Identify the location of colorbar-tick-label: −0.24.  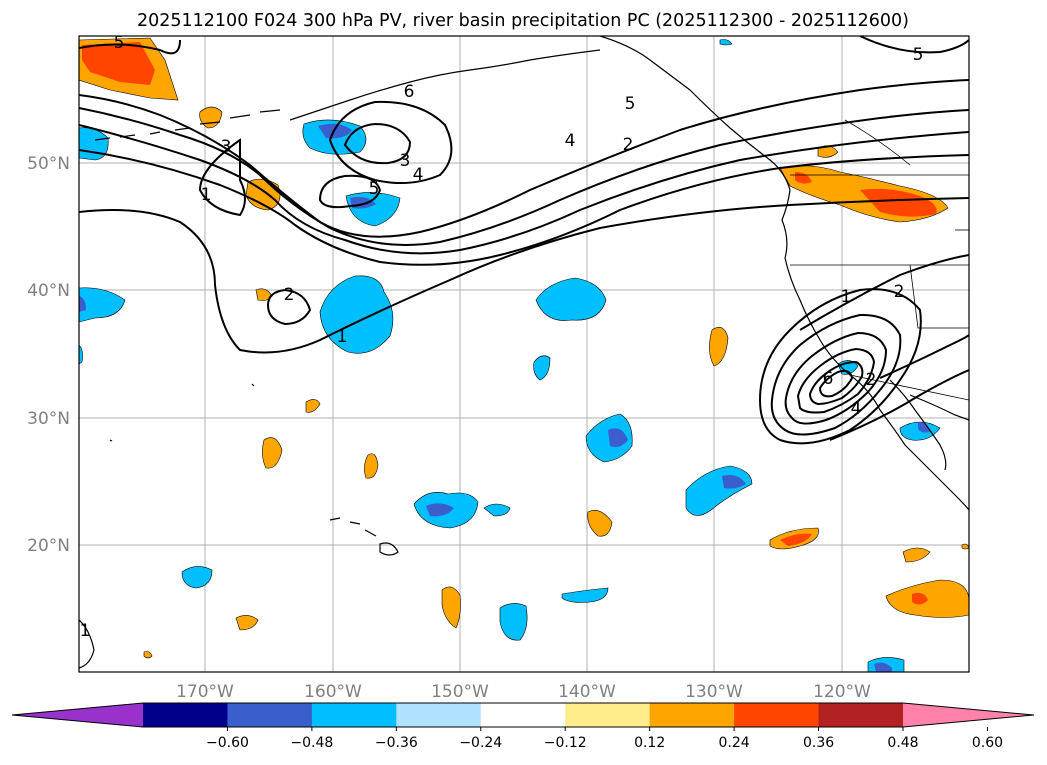
(480, 743).